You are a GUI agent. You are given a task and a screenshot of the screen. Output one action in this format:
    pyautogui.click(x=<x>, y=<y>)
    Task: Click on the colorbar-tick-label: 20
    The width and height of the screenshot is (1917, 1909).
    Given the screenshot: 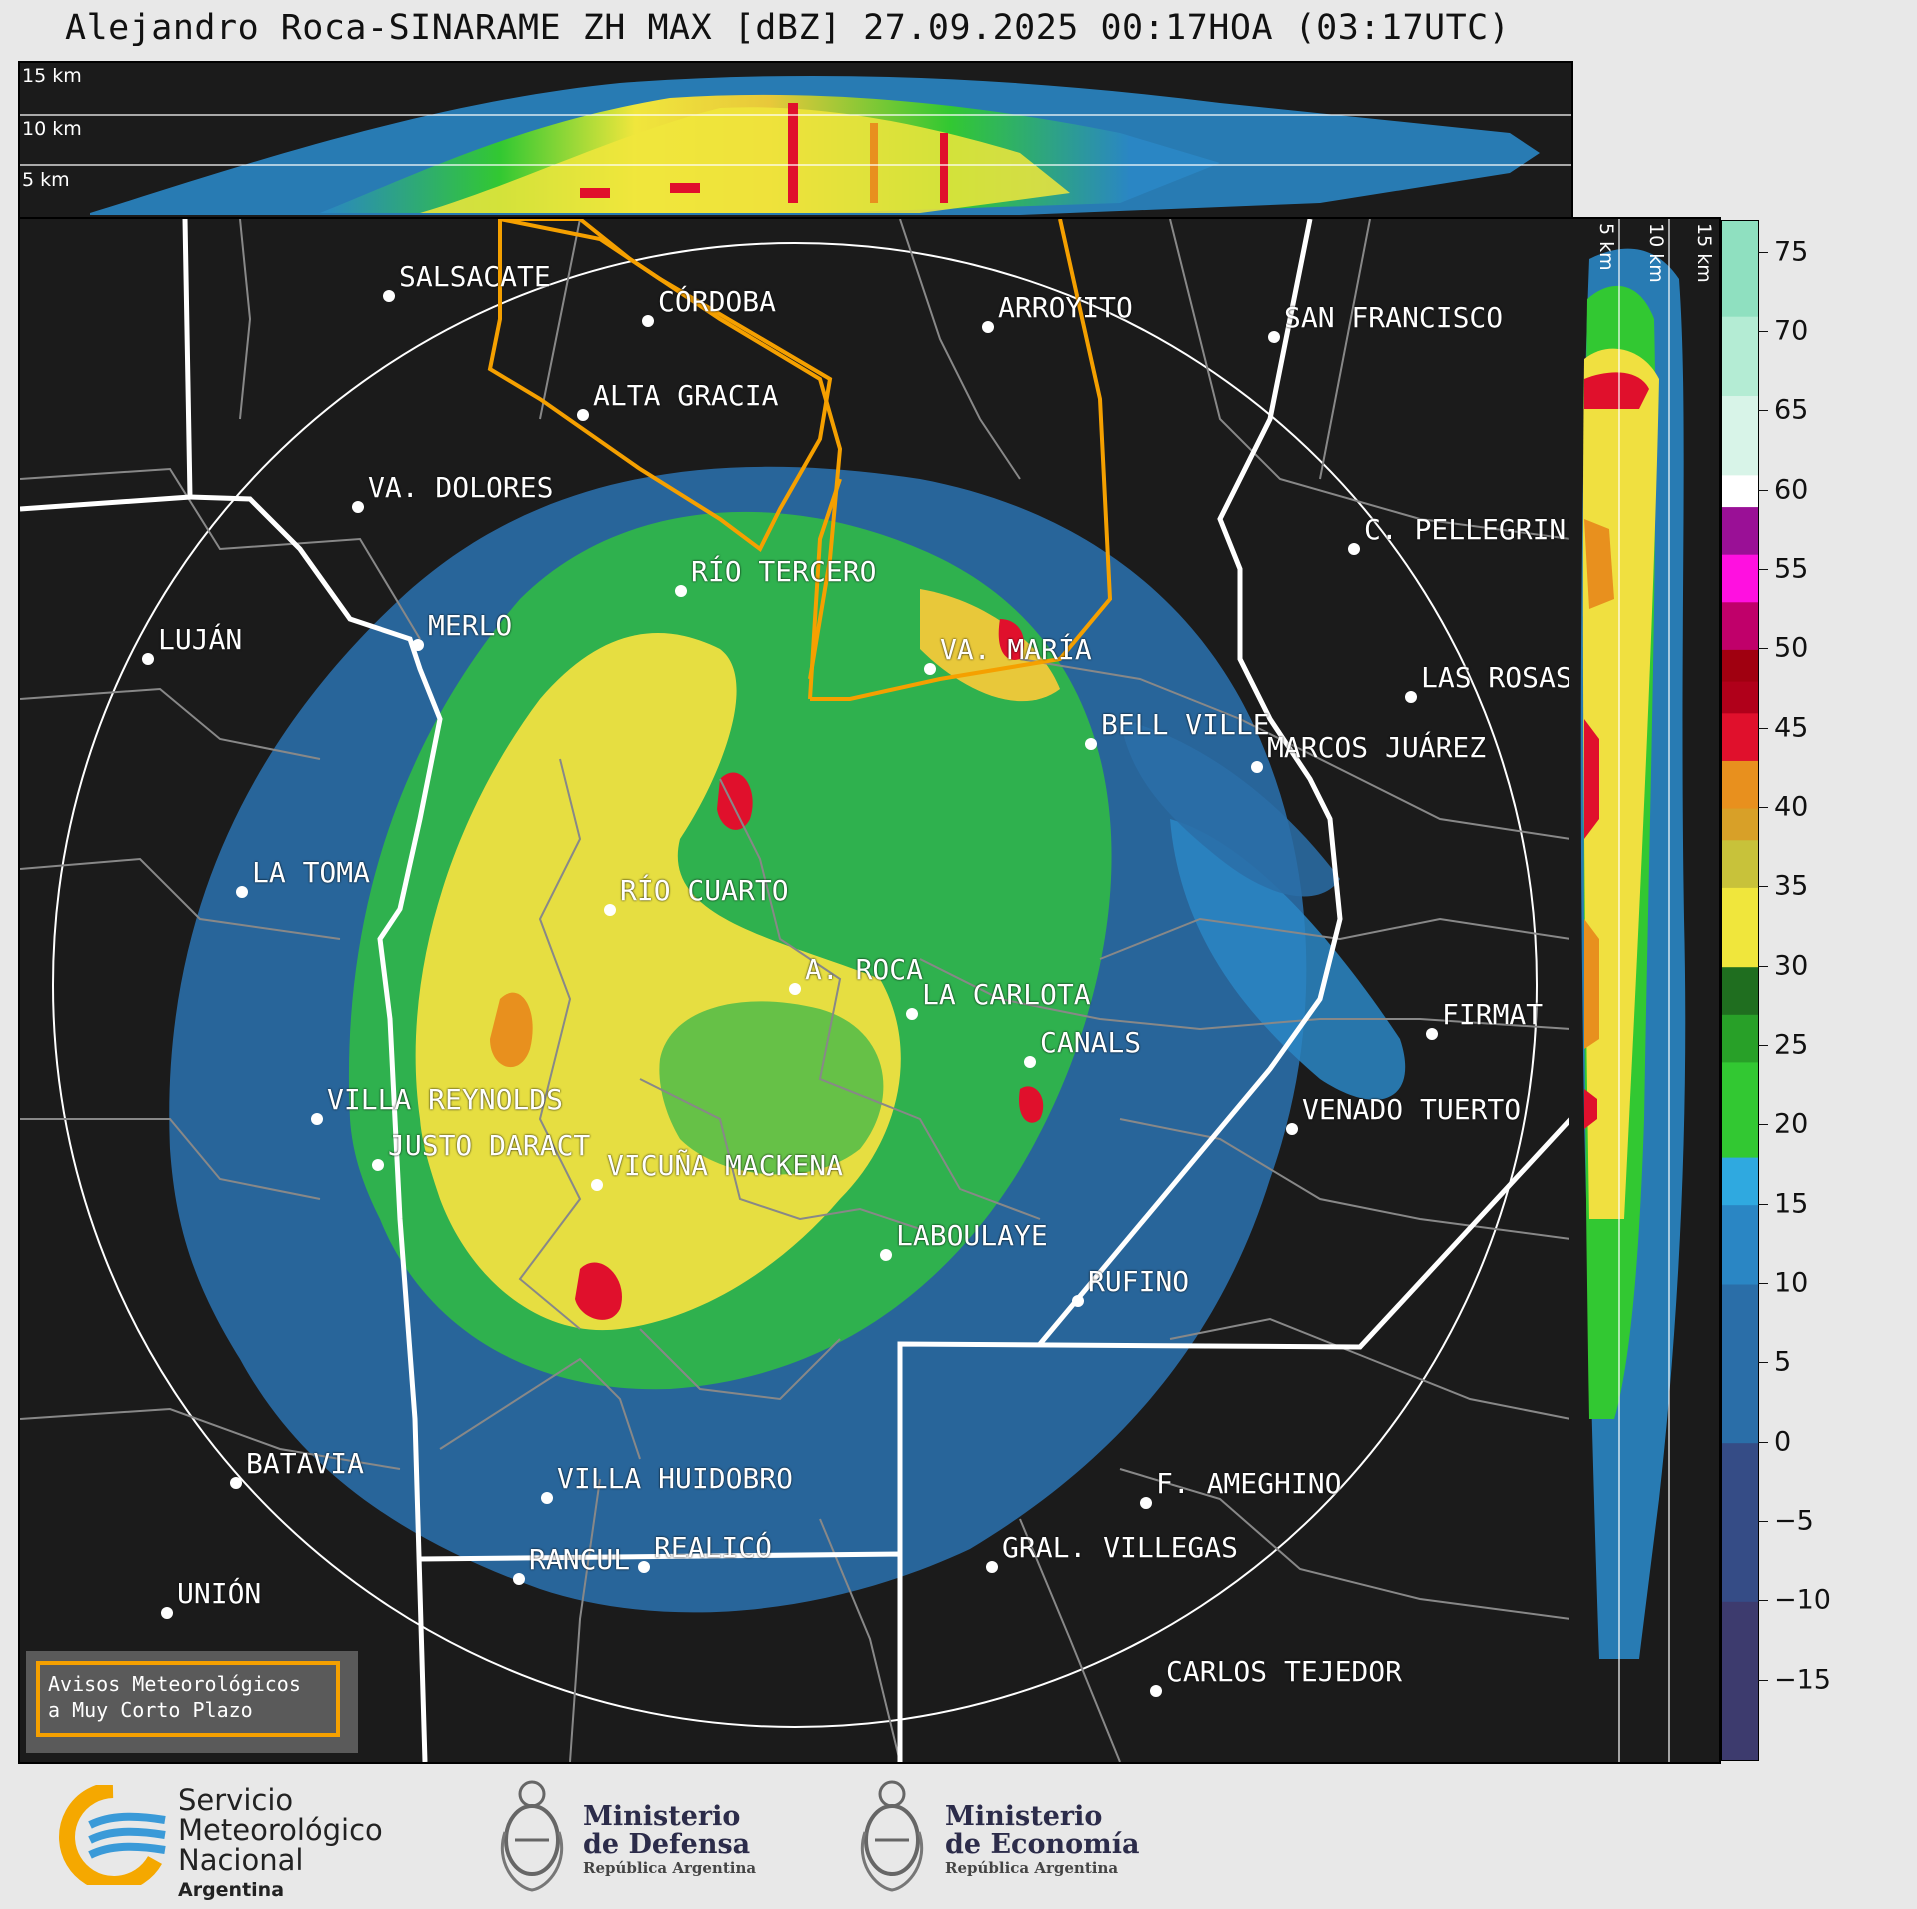 What is the action you would take?
    pyautogui.click(x=1791, y=1124)
    